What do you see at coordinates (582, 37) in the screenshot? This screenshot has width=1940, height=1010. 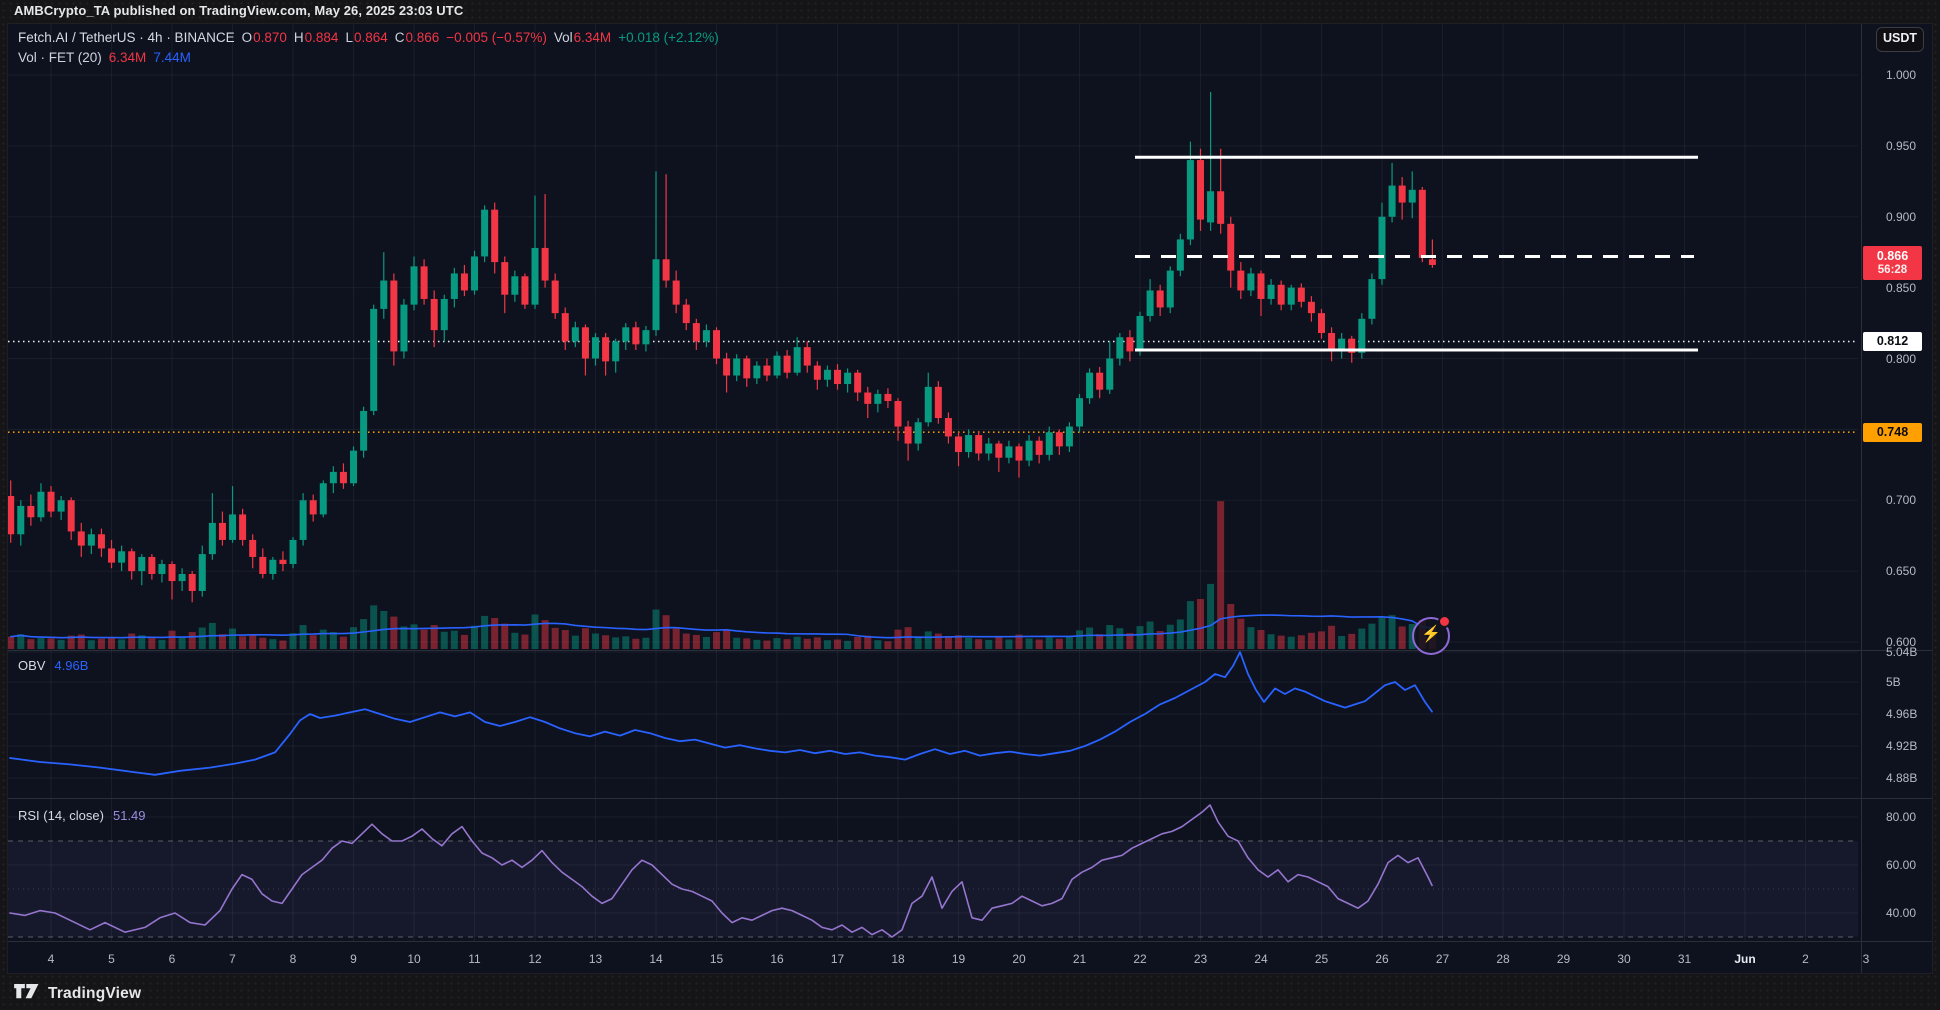 I see `volume-readout: Vol 6.34M` at bounding box center [582, 37].